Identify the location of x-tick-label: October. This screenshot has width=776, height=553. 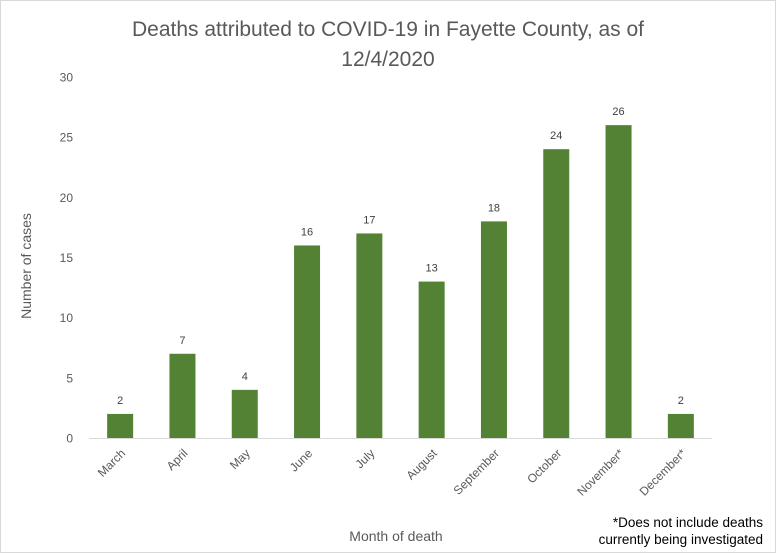
(544, 466).